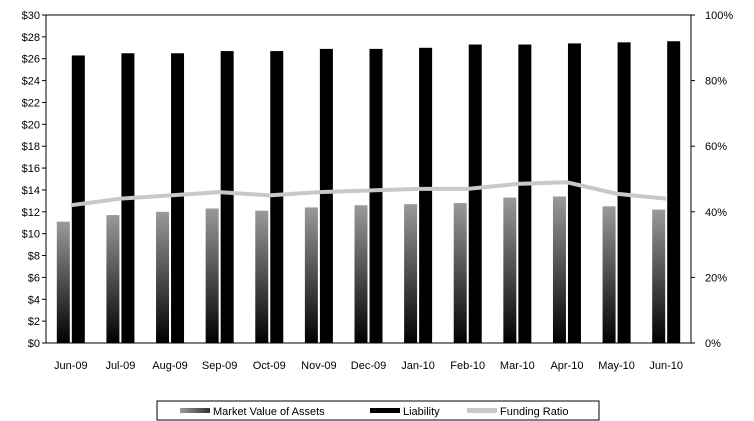 The image size is (754, 421). What do you see at coordinates (418, 366) in the screenshot?
I see `x-tick-label: Jan-10` at bounding box center [418, 366].